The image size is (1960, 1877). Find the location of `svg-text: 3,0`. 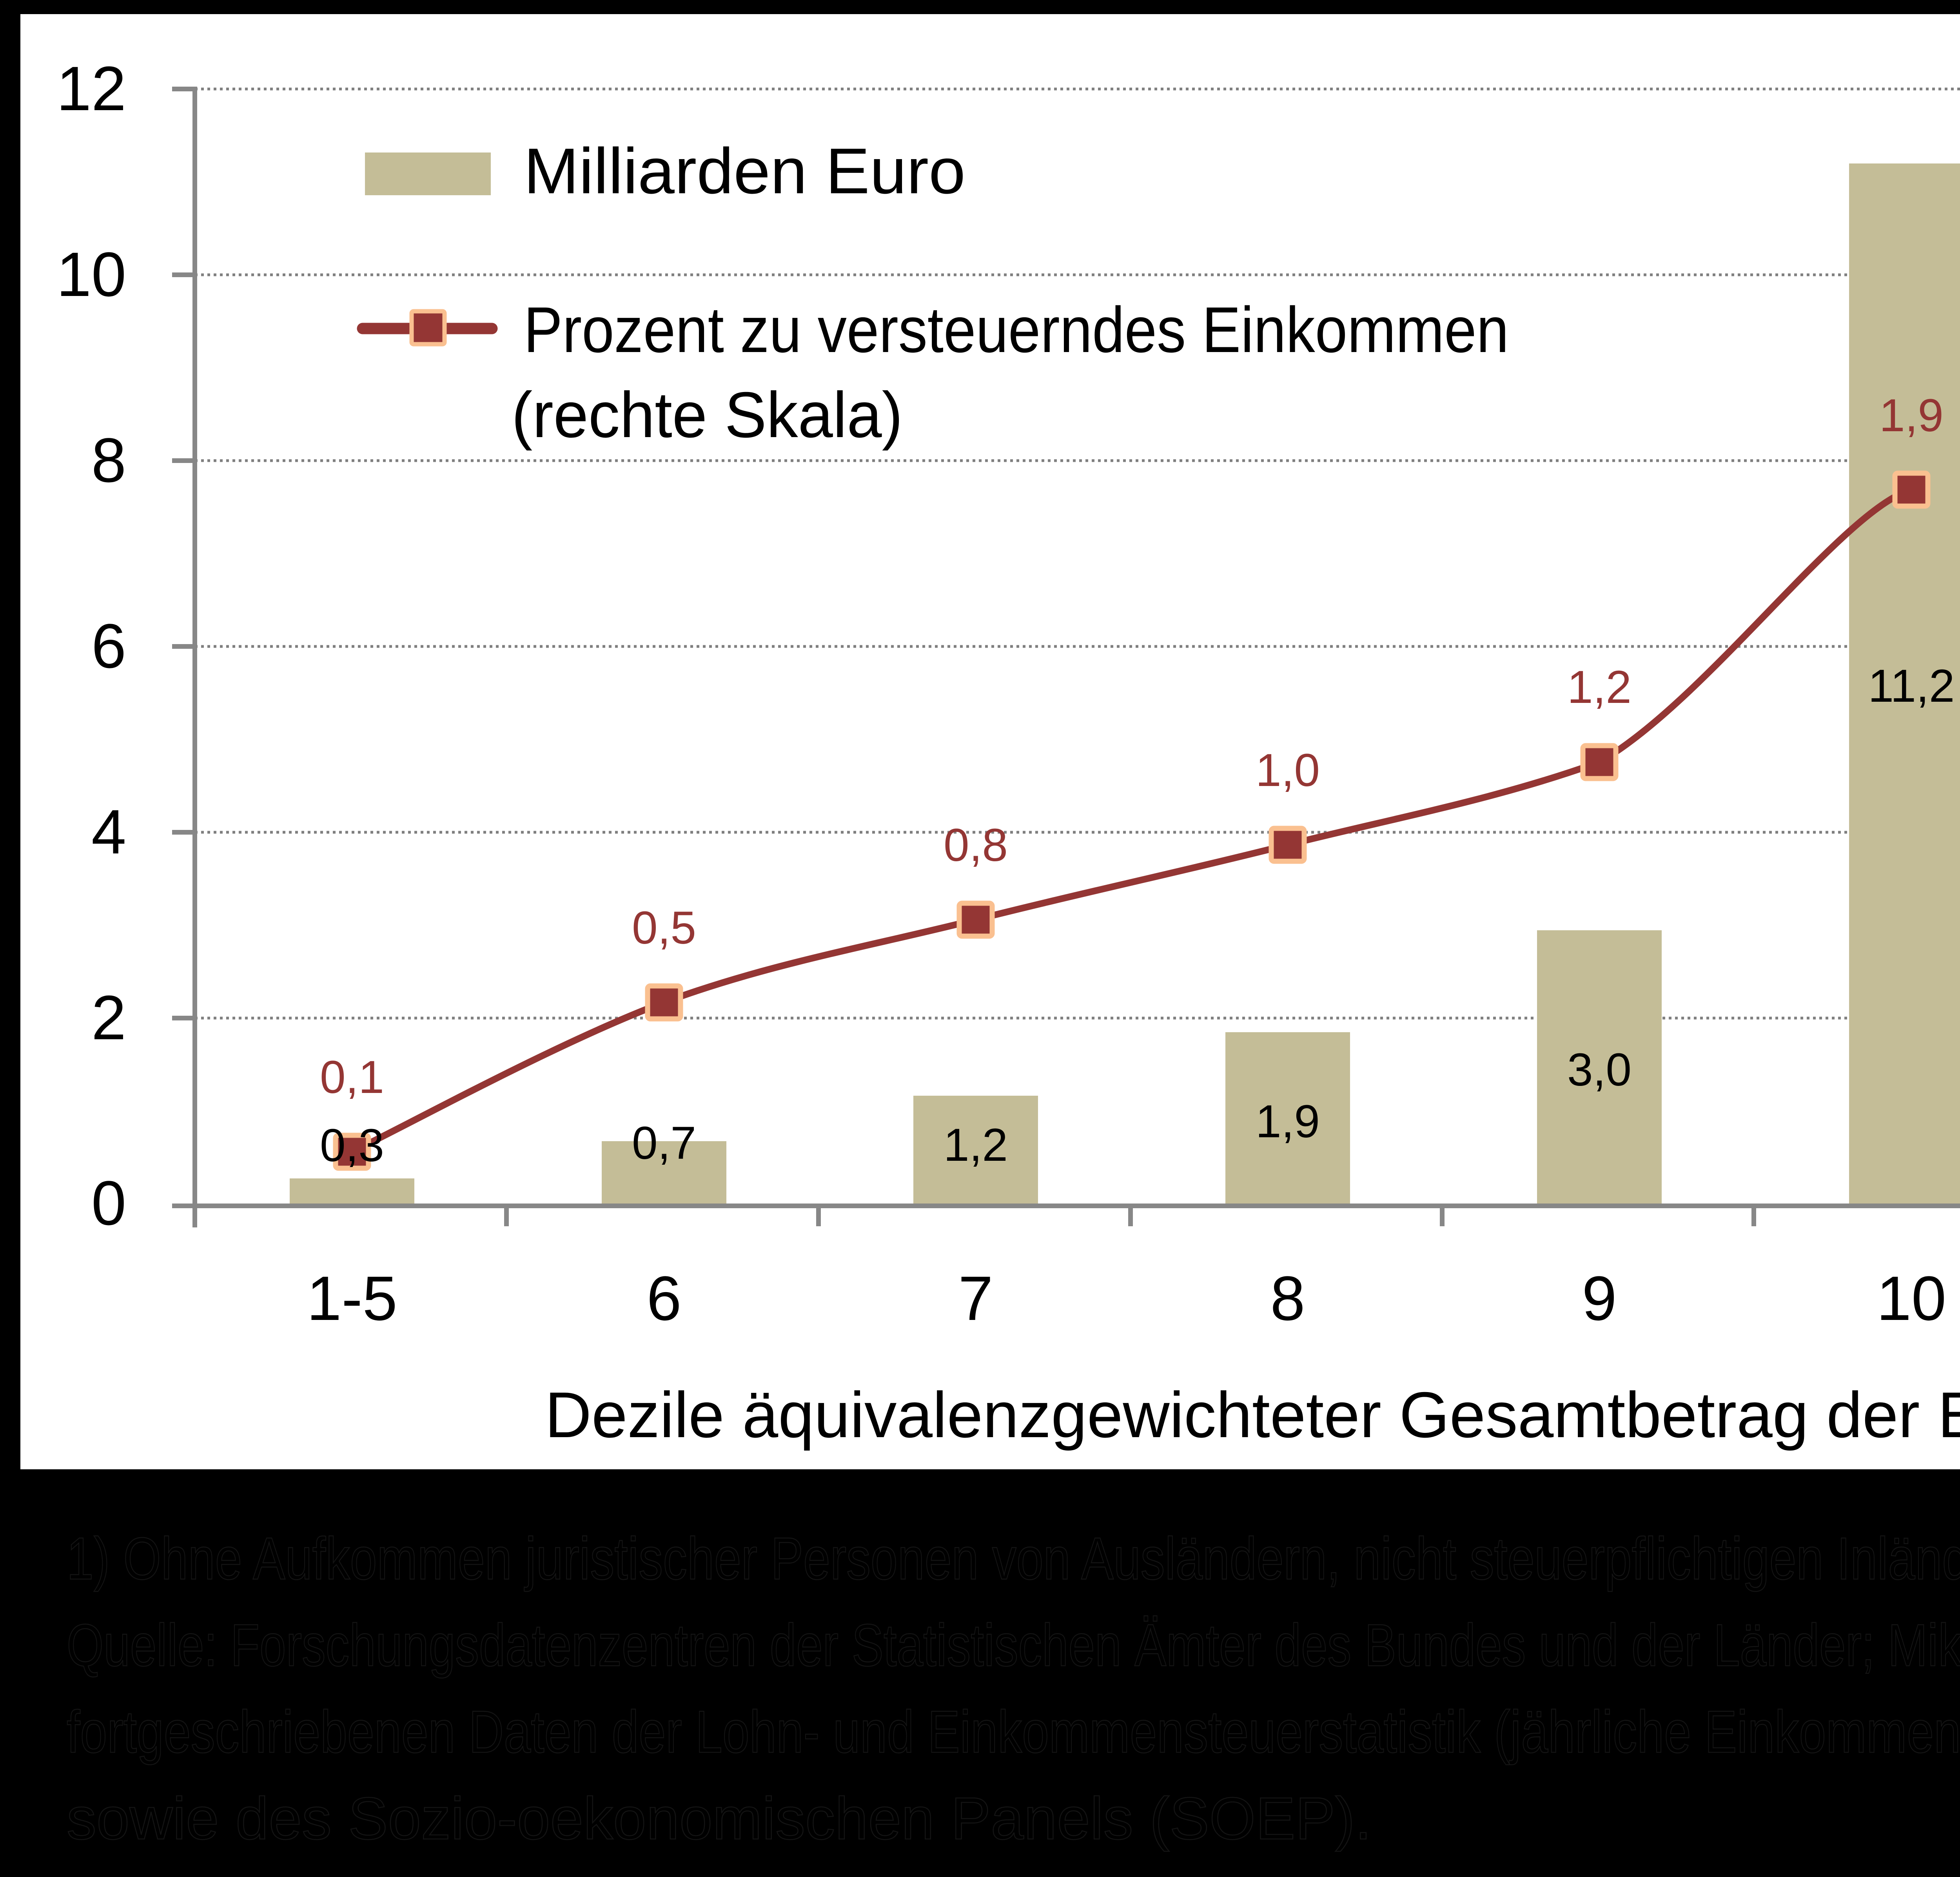

svg-text: 3,0 is located at coordinates (1599, 1070).